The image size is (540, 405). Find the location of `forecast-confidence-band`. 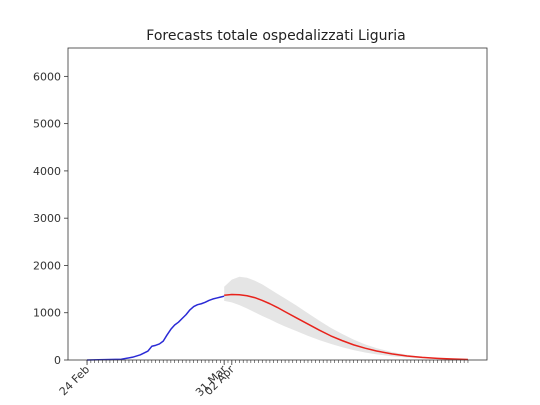

forecast-confidence-band is located at coordinates (346, 318).